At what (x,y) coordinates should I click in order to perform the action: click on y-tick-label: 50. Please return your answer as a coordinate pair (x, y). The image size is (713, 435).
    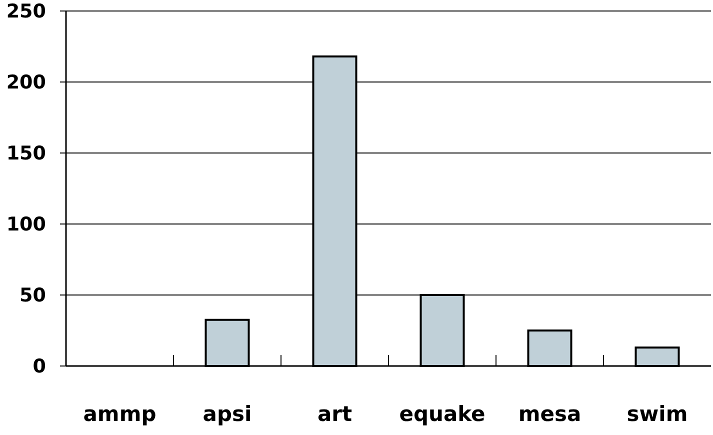
    Looking at the image, I should click on (33, 295).